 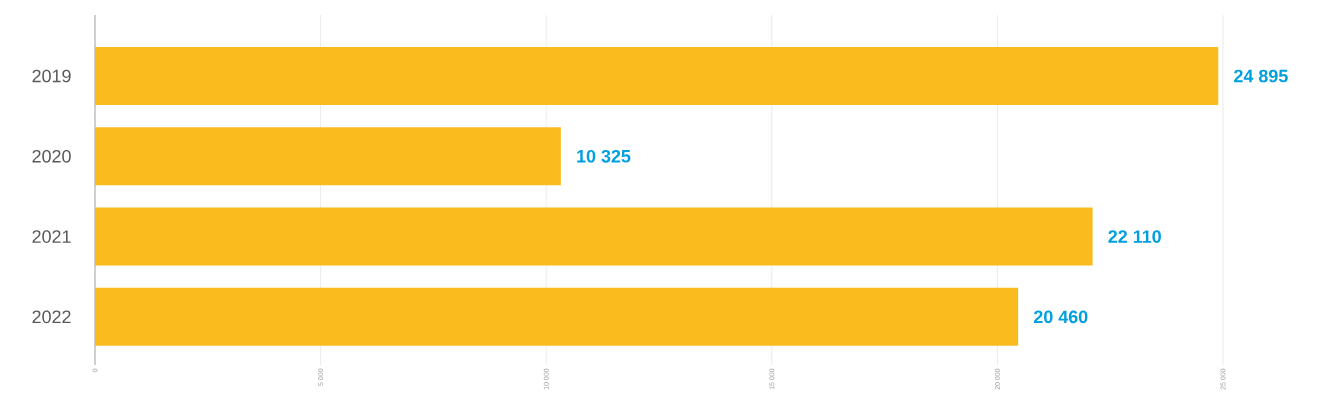 I want to click on y-tick-label: 2021, so click(x=51, y=236).